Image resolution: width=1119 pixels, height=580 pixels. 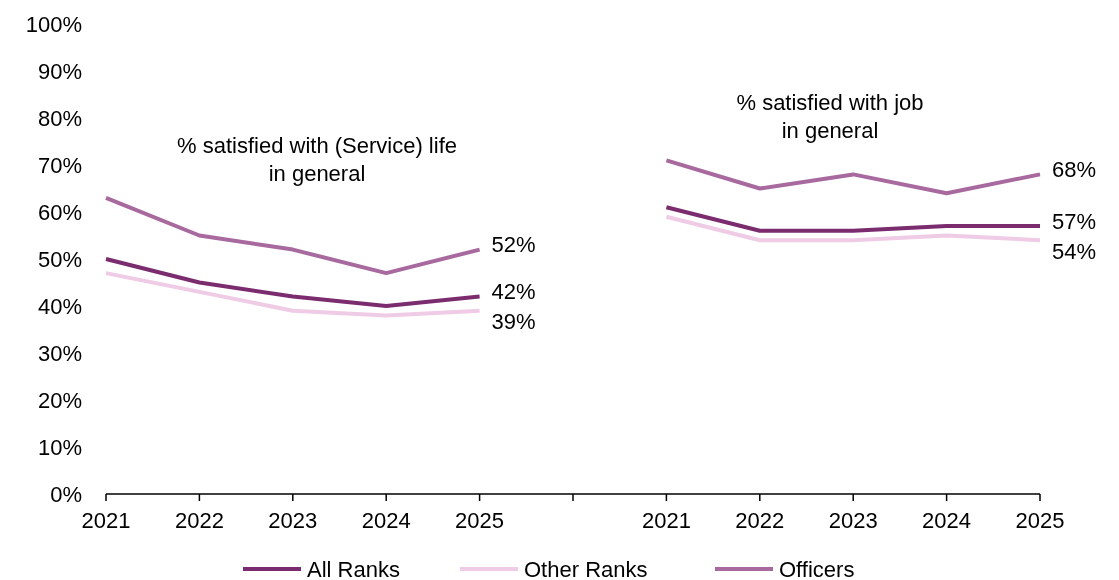 I want to click on y-tick-label: 10%, so click(x=59, y=447).